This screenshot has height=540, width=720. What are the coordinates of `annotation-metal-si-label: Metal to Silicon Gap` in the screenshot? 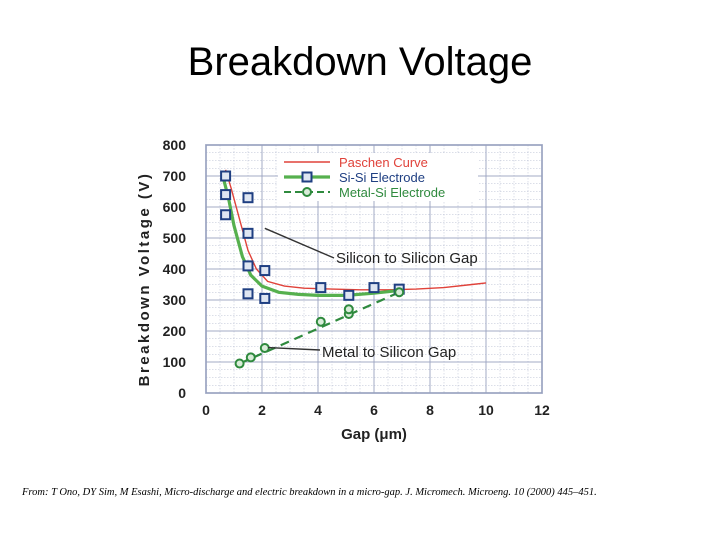 It's located at (389, 352).